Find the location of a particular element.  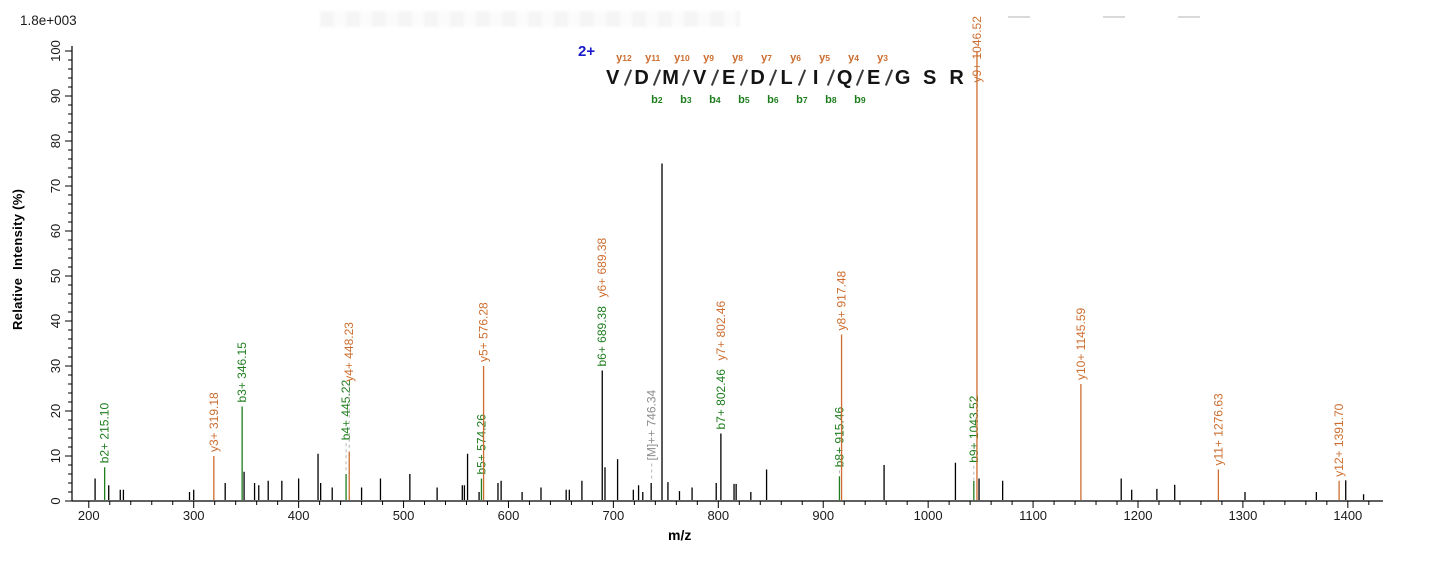

cleavage-site: y9 b4 is located at coordinates (711, 79).